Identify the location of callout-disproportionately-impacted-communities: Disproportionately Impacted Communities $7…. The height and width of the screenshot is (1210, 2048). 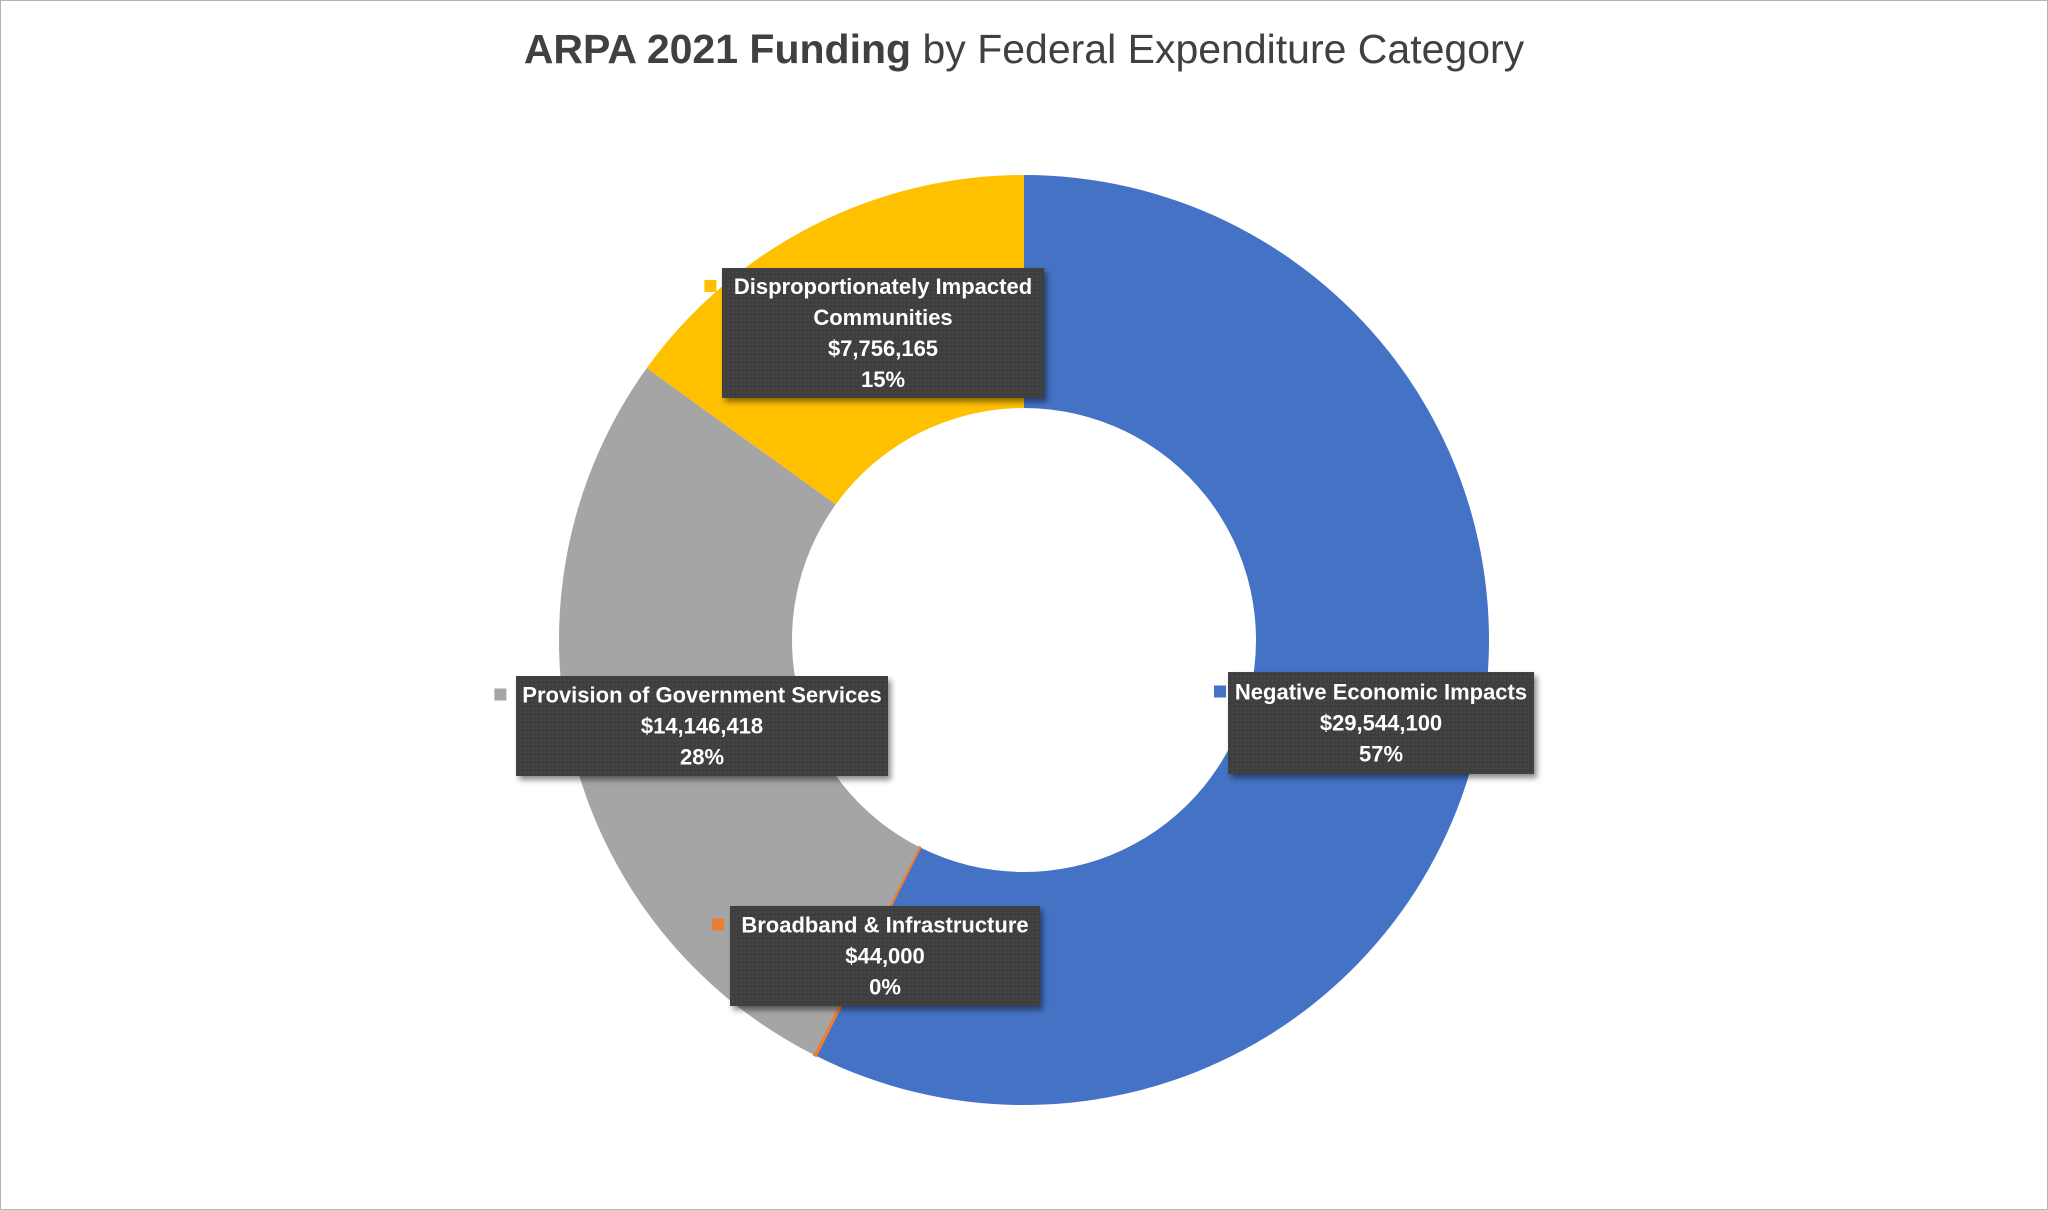
(874, 333).